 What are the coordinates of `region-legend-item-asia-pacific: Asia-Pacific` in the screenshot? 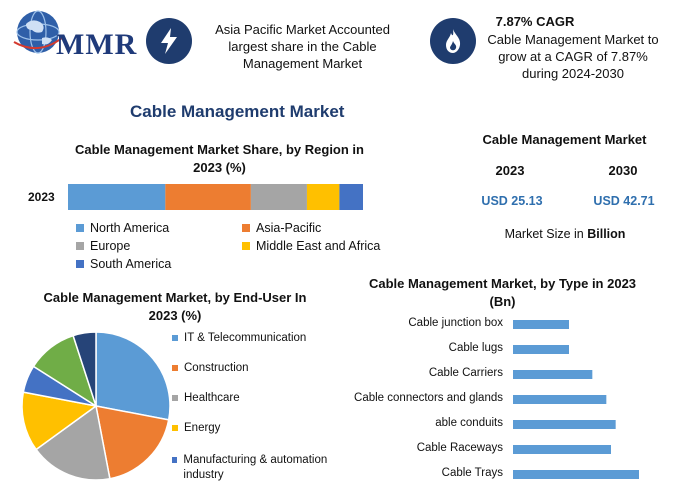 It's located at (281, 228).